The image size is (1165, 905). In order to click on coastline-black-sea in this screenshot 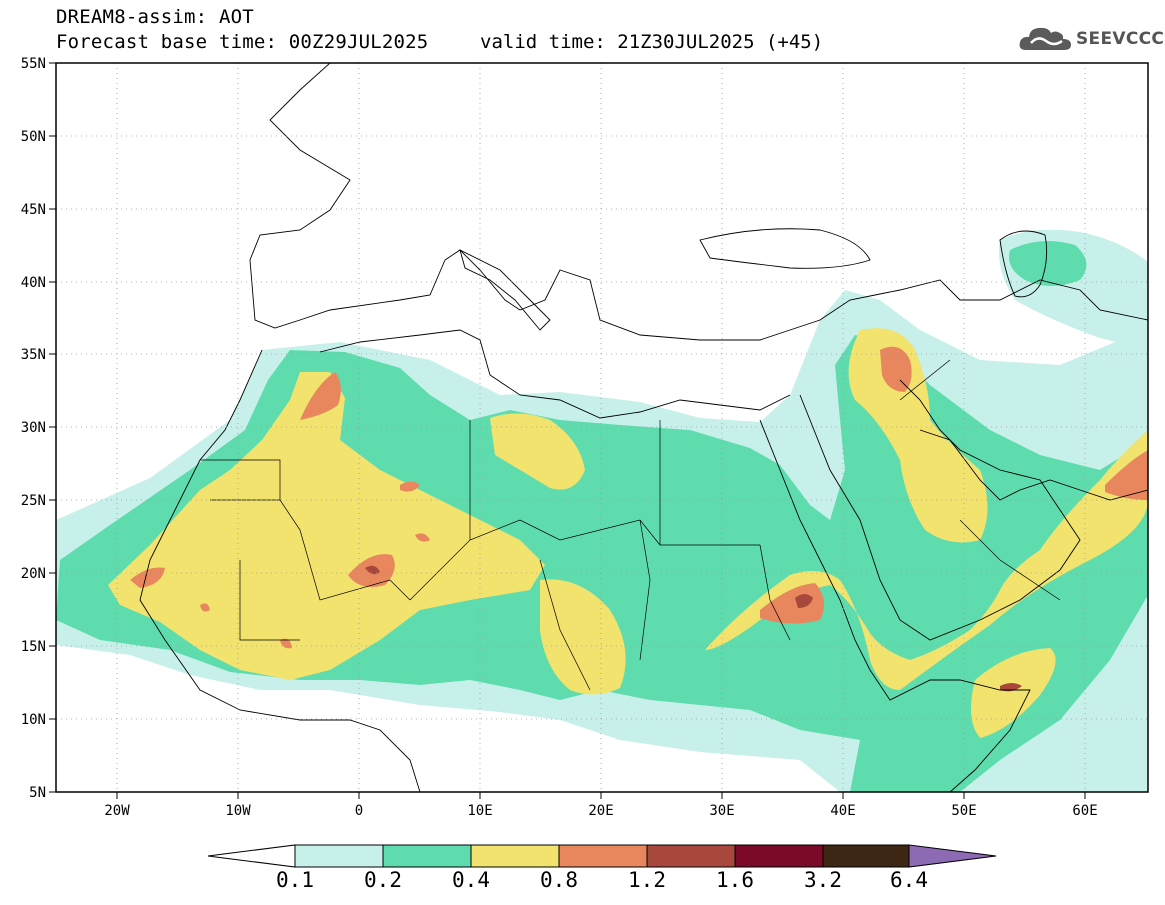, I will do `click(785, 248)`.